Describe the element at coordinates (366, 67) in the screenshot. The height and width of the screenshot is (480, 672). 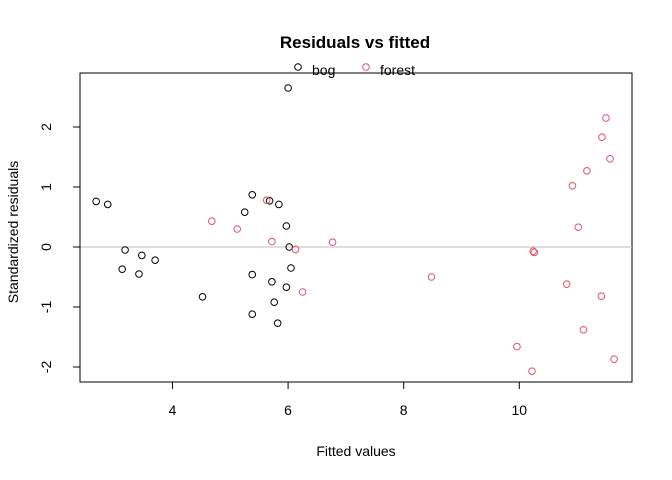
I see `legend-marker-forest` at that location.